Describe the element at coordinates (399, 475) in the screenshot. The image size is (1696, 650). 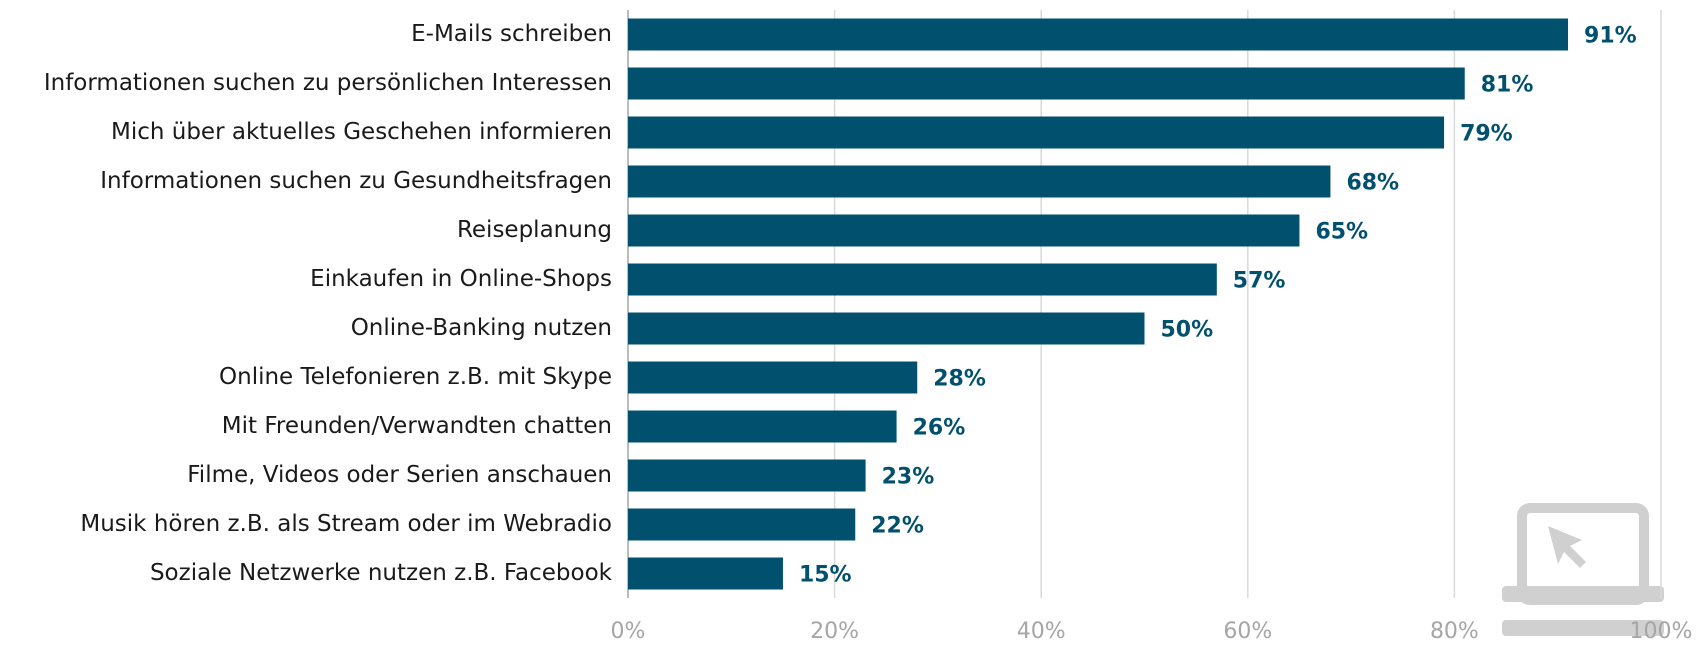
I see `y-tick-label: Filme, Videos oder Serien anschauen` at that location.